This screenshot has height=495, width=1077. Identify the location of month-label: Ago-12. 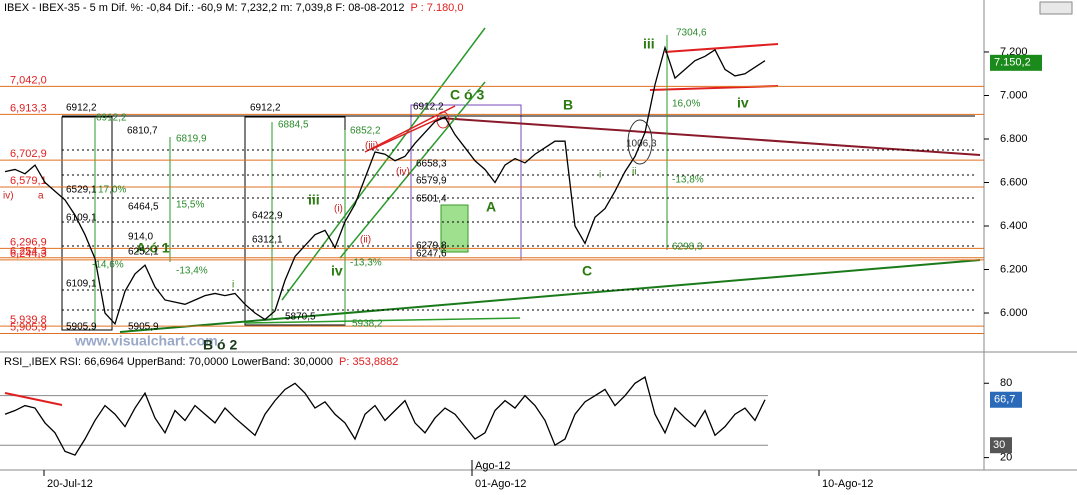
(492, 466).